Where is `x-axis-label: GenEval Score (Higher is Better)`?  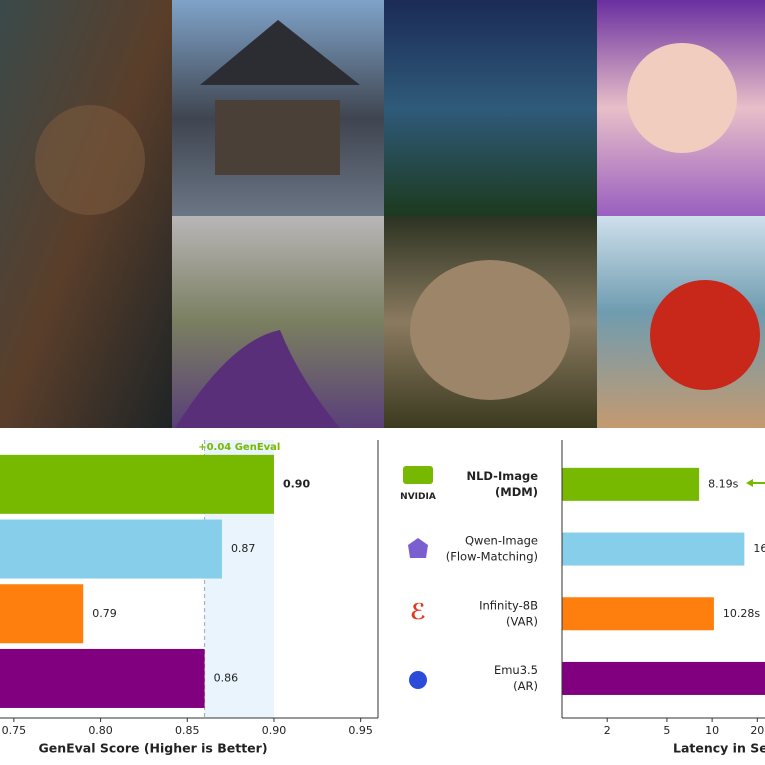
x-axis-label: GenEval Score (Higher is Better) is located at coordinates (152, 748).